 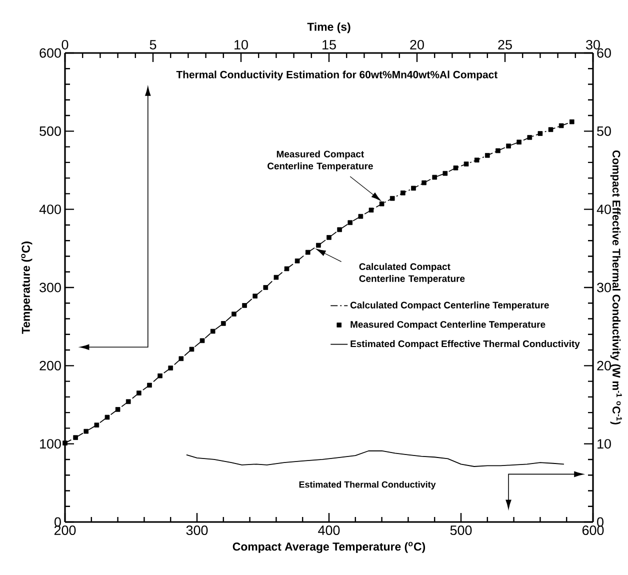 I want to click on x-axis-title: Compact Average Temperature ($^{o}$C), so click(x=329, y=547).